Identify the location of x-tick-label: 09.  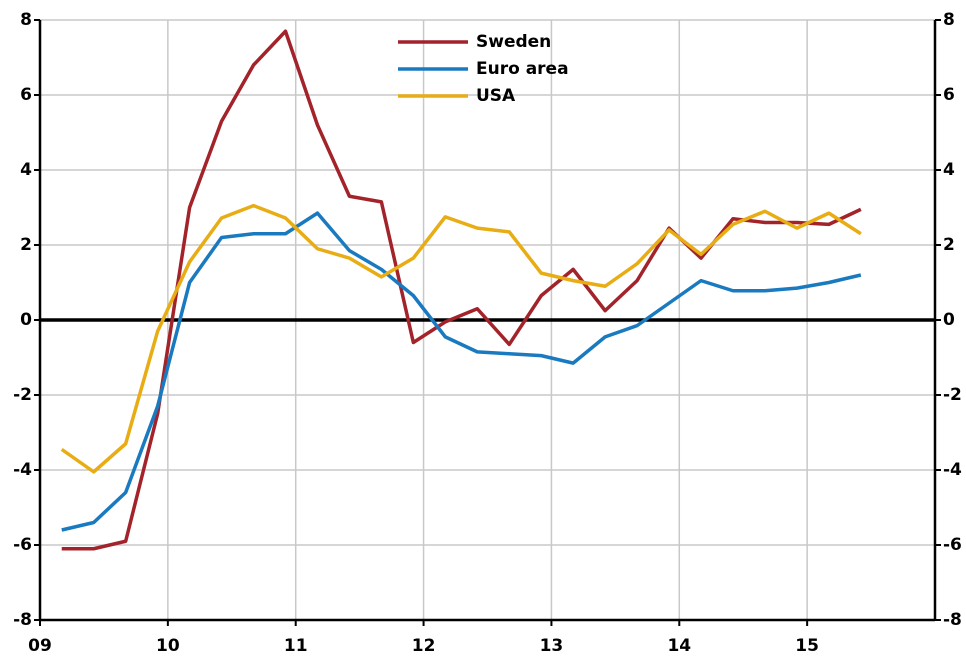
(40, 646).